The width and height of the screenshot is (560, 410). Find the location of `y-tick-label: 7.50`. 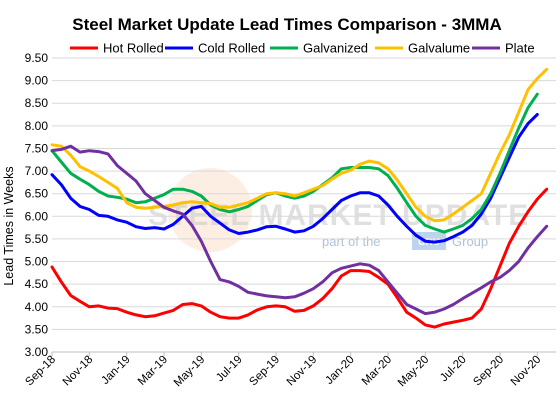

y-tick-label: 7.50 is located at coordinates (37, 148).